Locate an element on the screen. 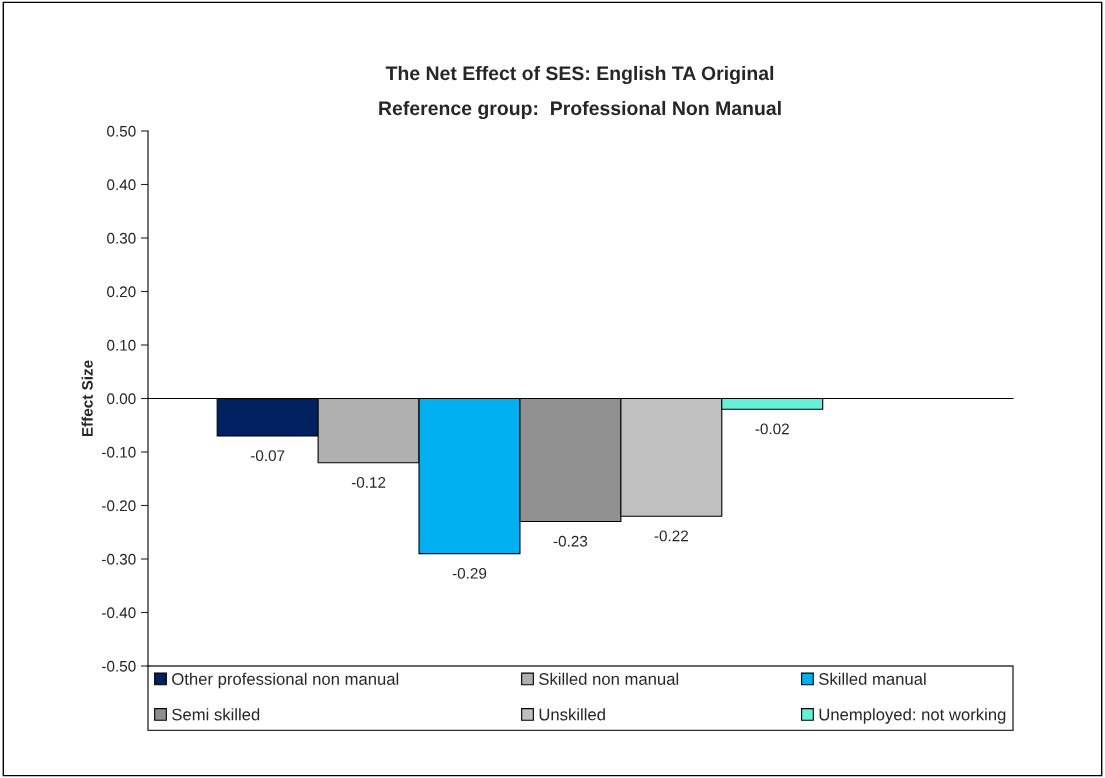 This screenshot has width=1105, height=778. y-tick-label: 0.00 is located at coordinates (121, 399).